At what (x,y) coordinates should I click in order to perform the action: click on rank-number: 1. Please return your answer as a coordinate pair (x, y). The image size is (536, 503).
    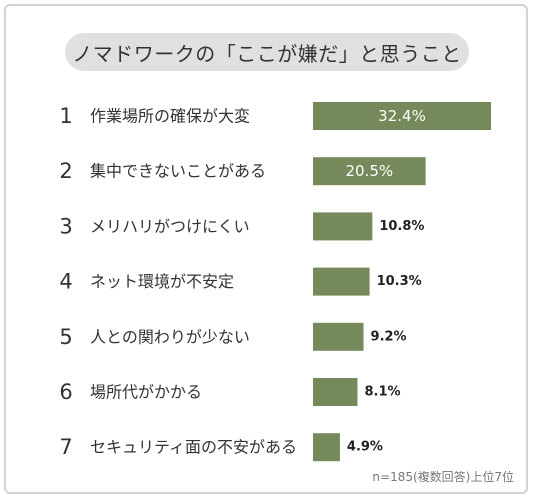
    Looking at the image, I should click on (65, 116).